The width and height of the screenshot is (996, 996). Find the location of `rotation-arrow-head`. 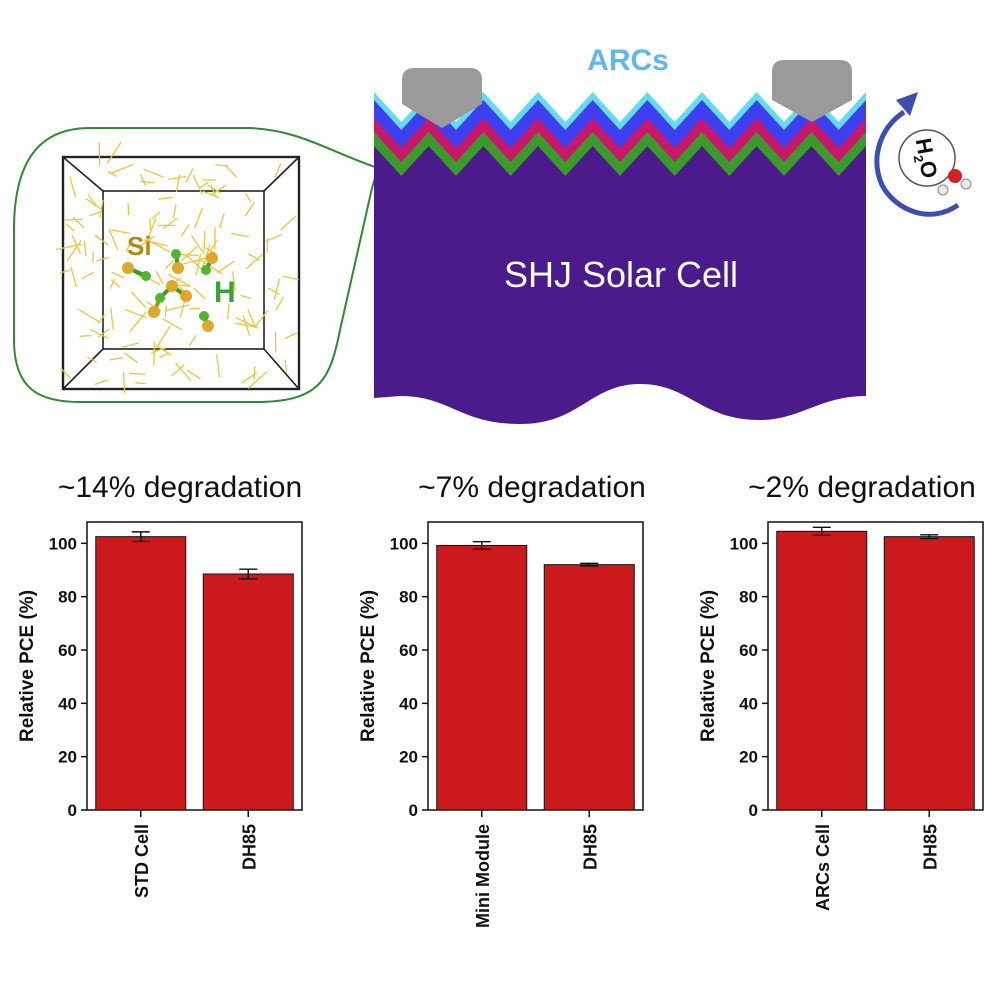

rotation-arrow-head is located at coordinates (907, 104).